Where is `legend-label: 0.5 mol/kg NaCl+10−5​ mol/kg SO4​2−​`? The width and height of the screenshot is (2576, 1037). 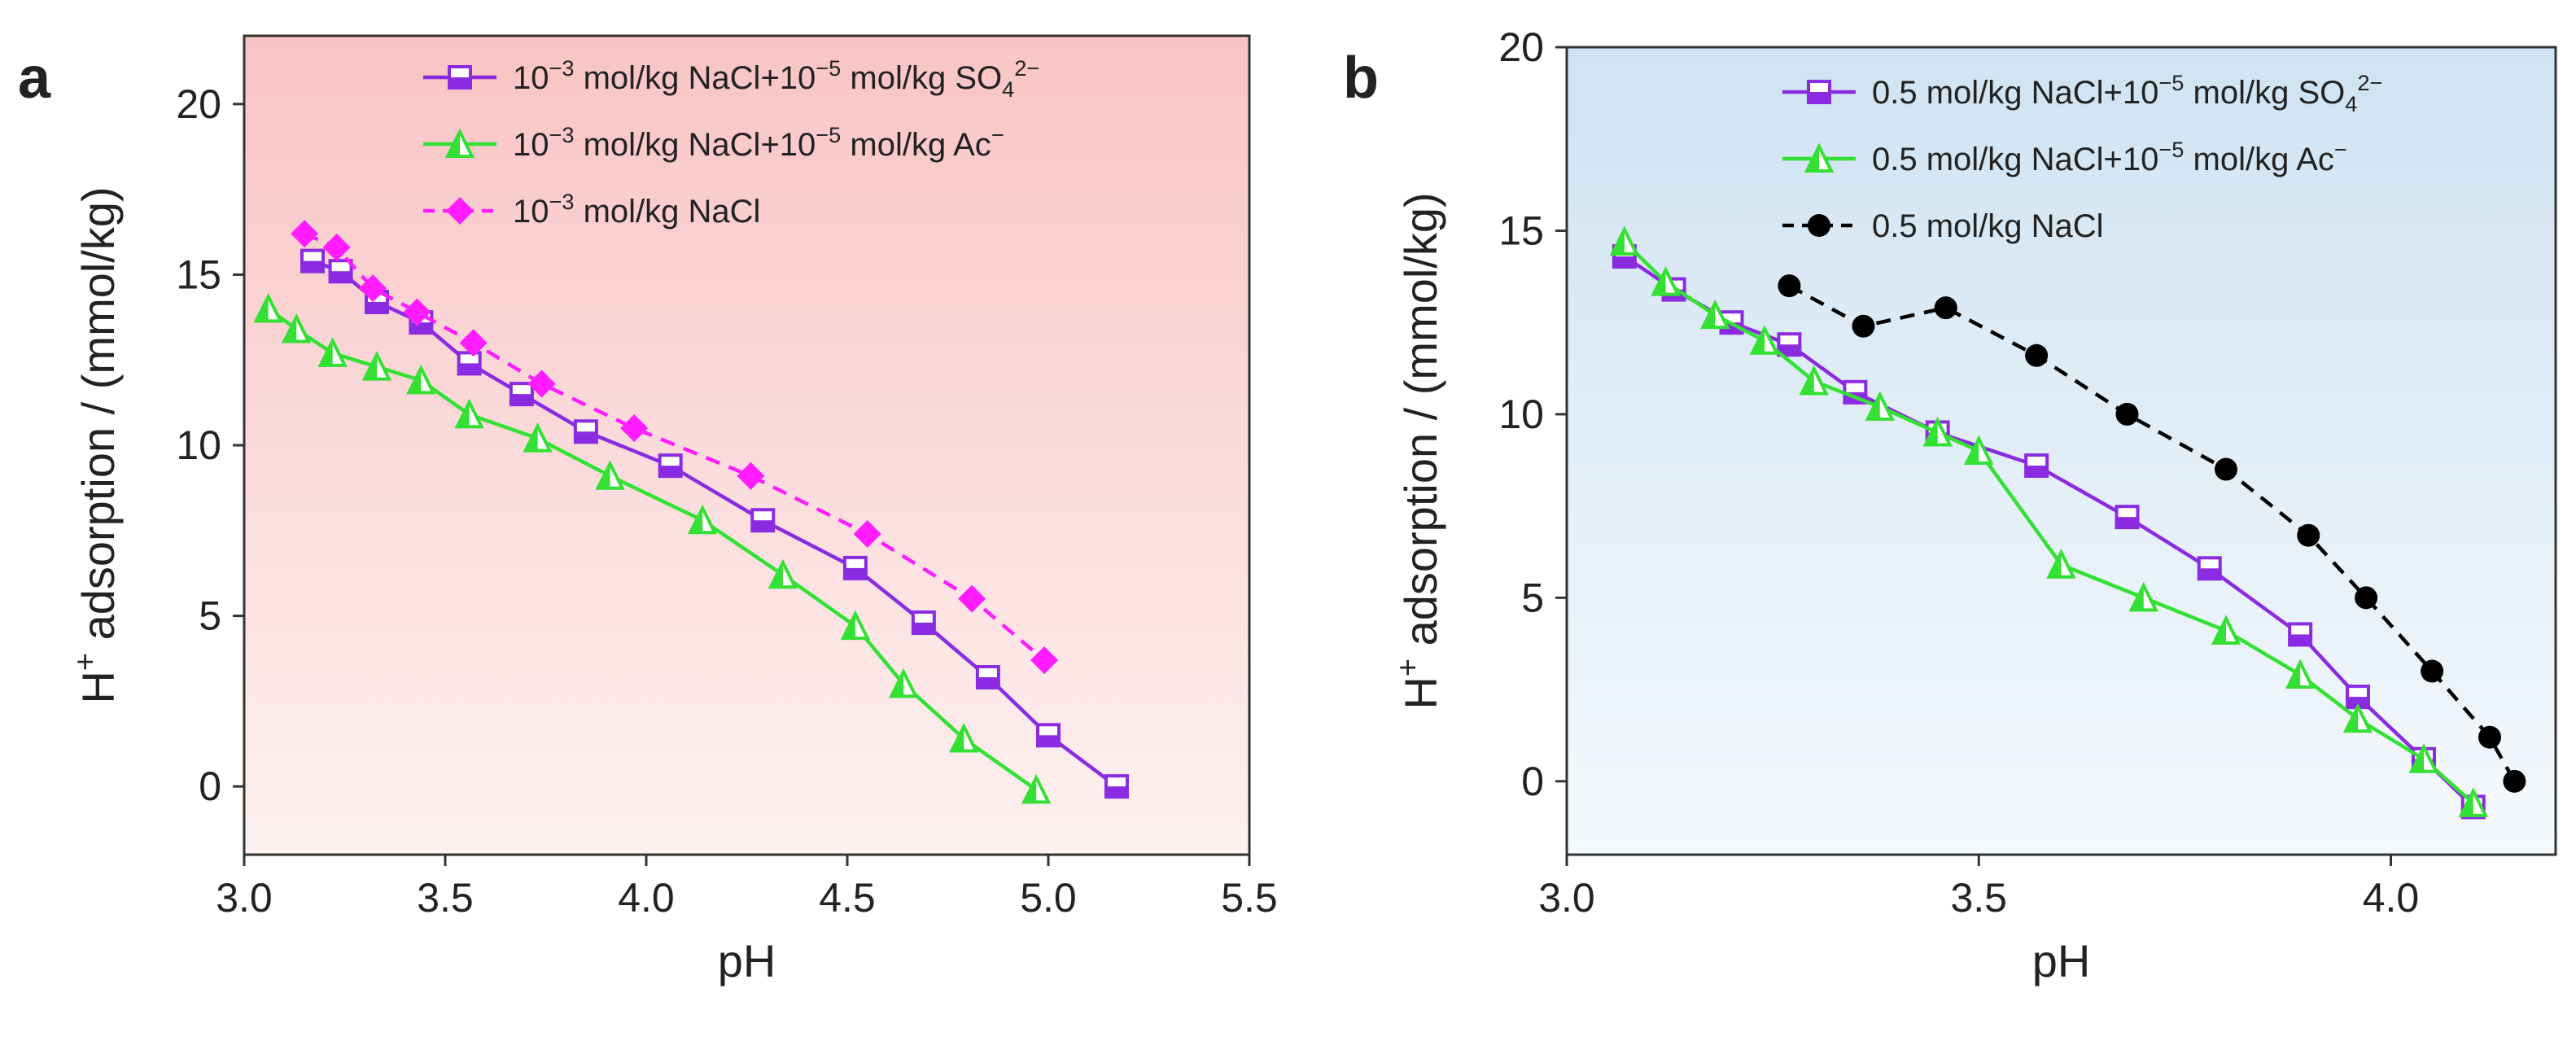
legend-label: 0.5 mol/kg NaCl+10−5​ mol/kg SO4​2−​ is located at coordinates (2127, 93).